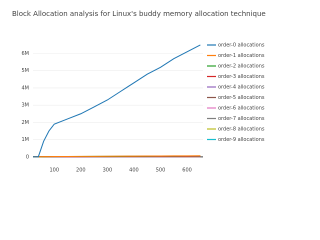 This screenshot has width=320, height=240. What do you see at coordinates (241, 98) in the screenshot?
I see `legend-label: order-5 allocations` at bounding box center [241, 98].